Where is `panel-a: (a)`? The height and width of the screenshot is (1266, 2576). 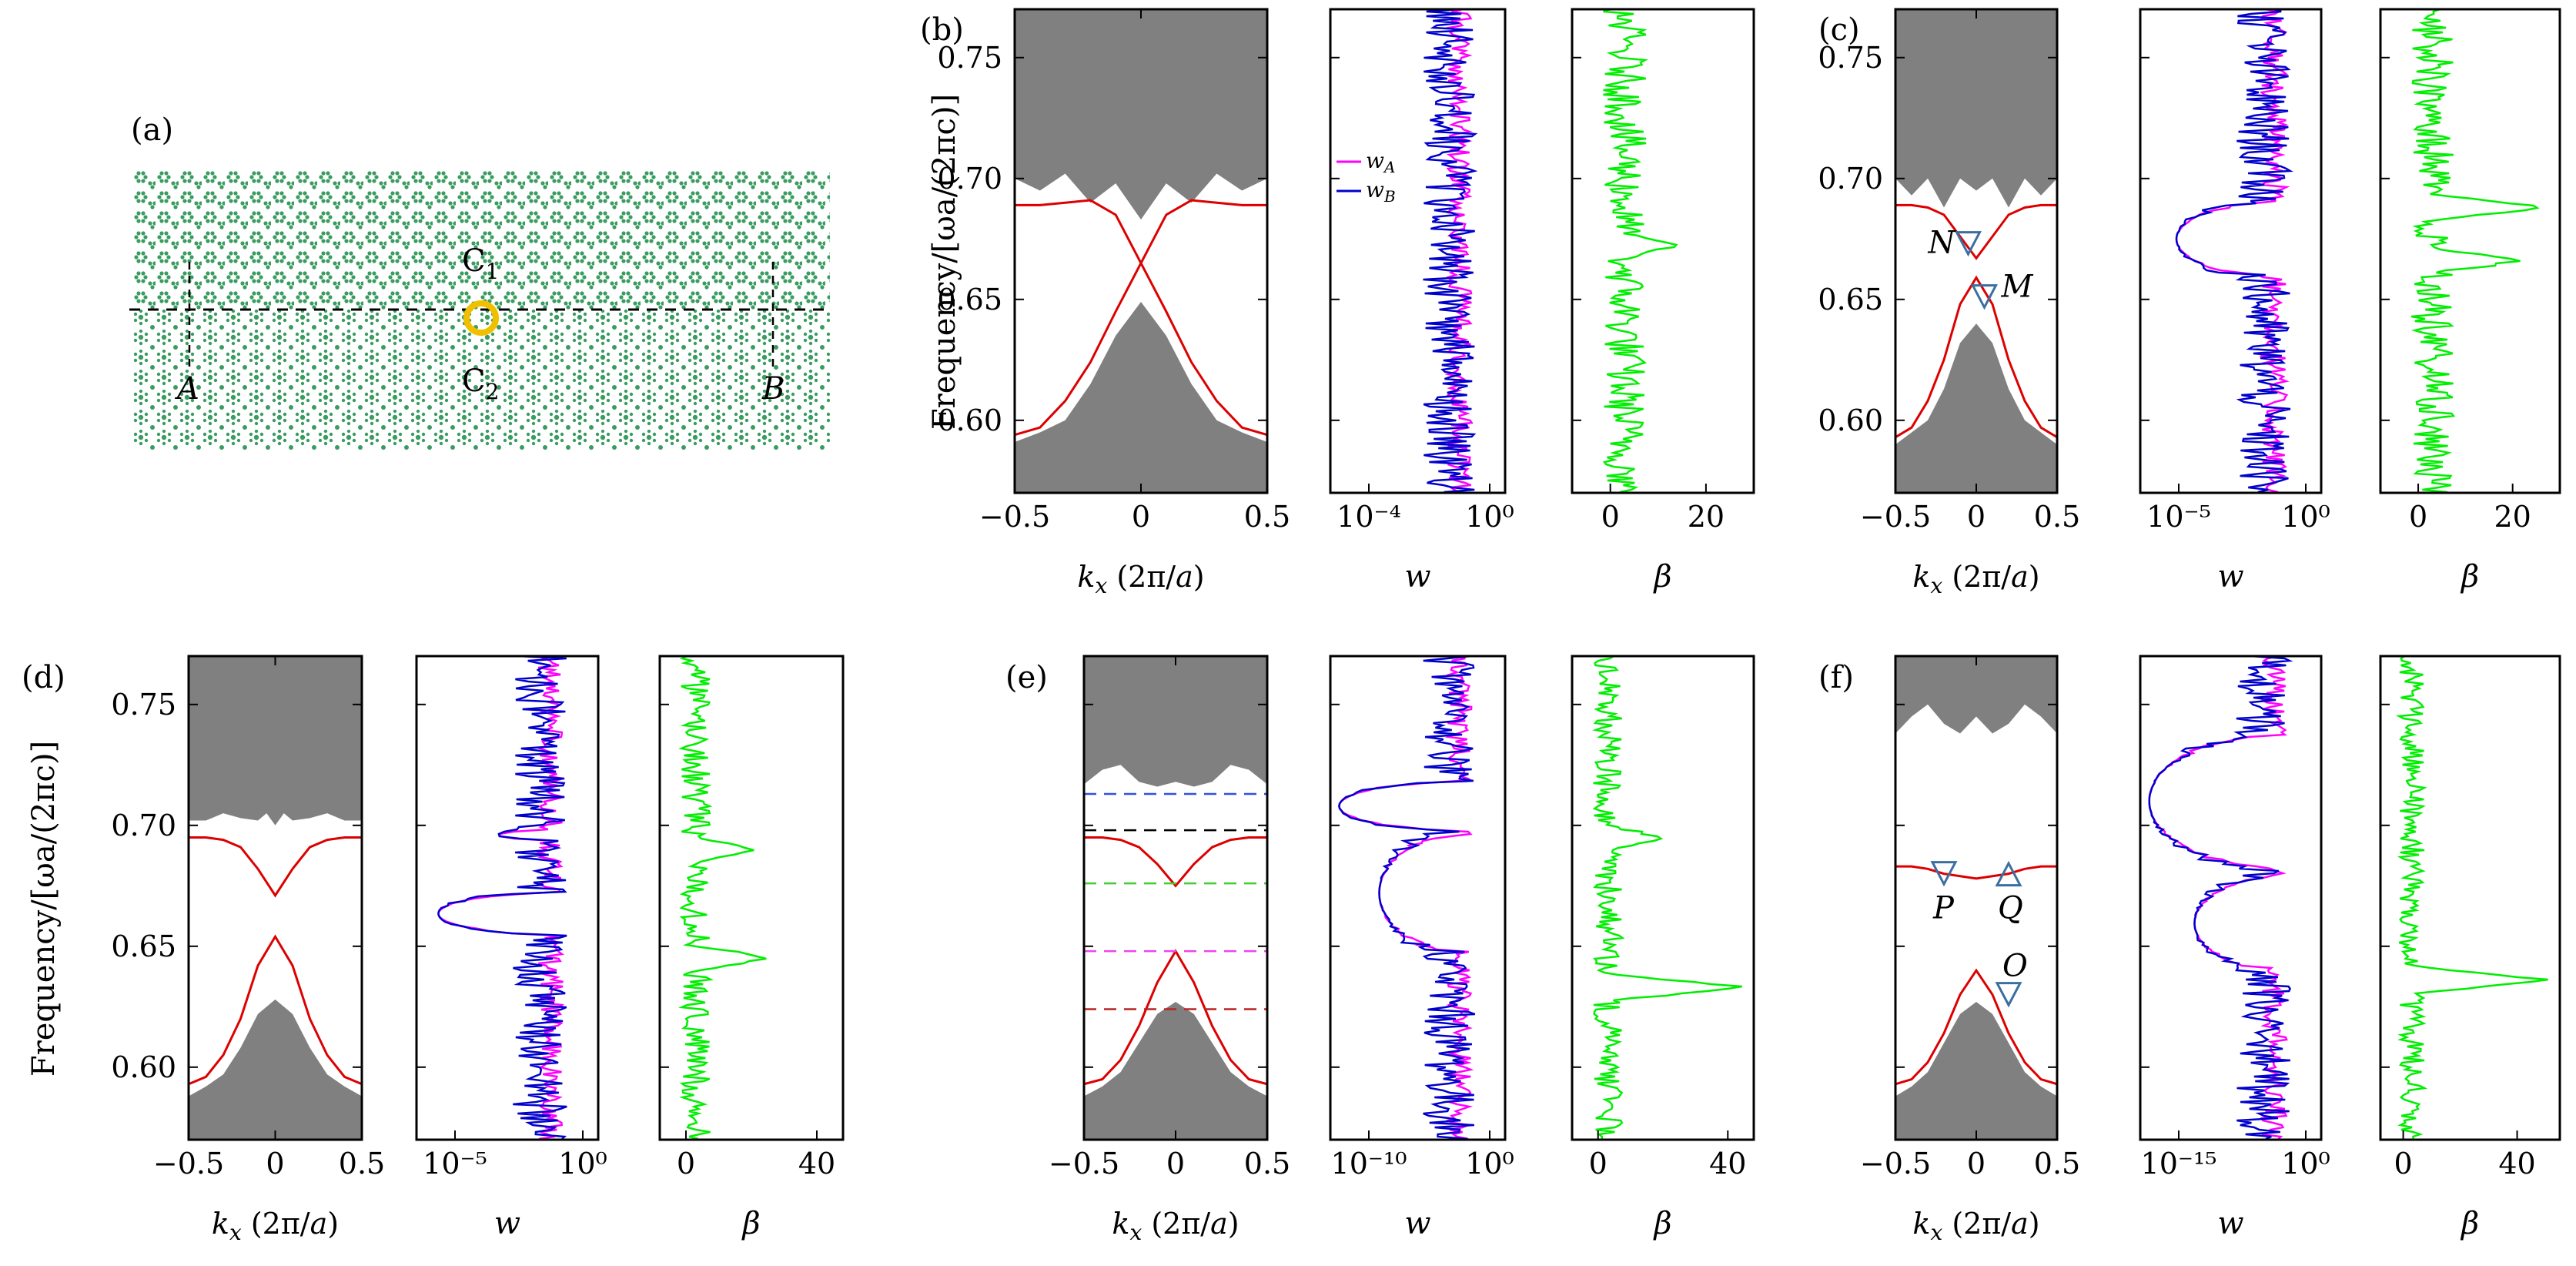 panel-a: (a) is located at coordinates (480, 281).